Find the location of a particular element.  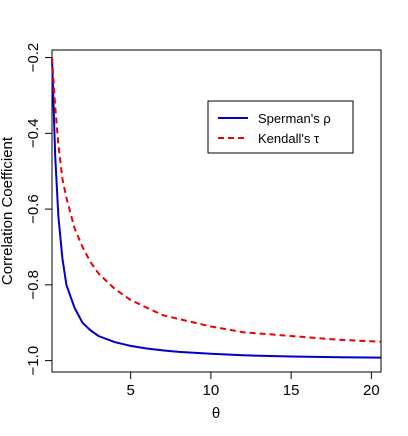

legend-box is located at coordinates (280, 127).